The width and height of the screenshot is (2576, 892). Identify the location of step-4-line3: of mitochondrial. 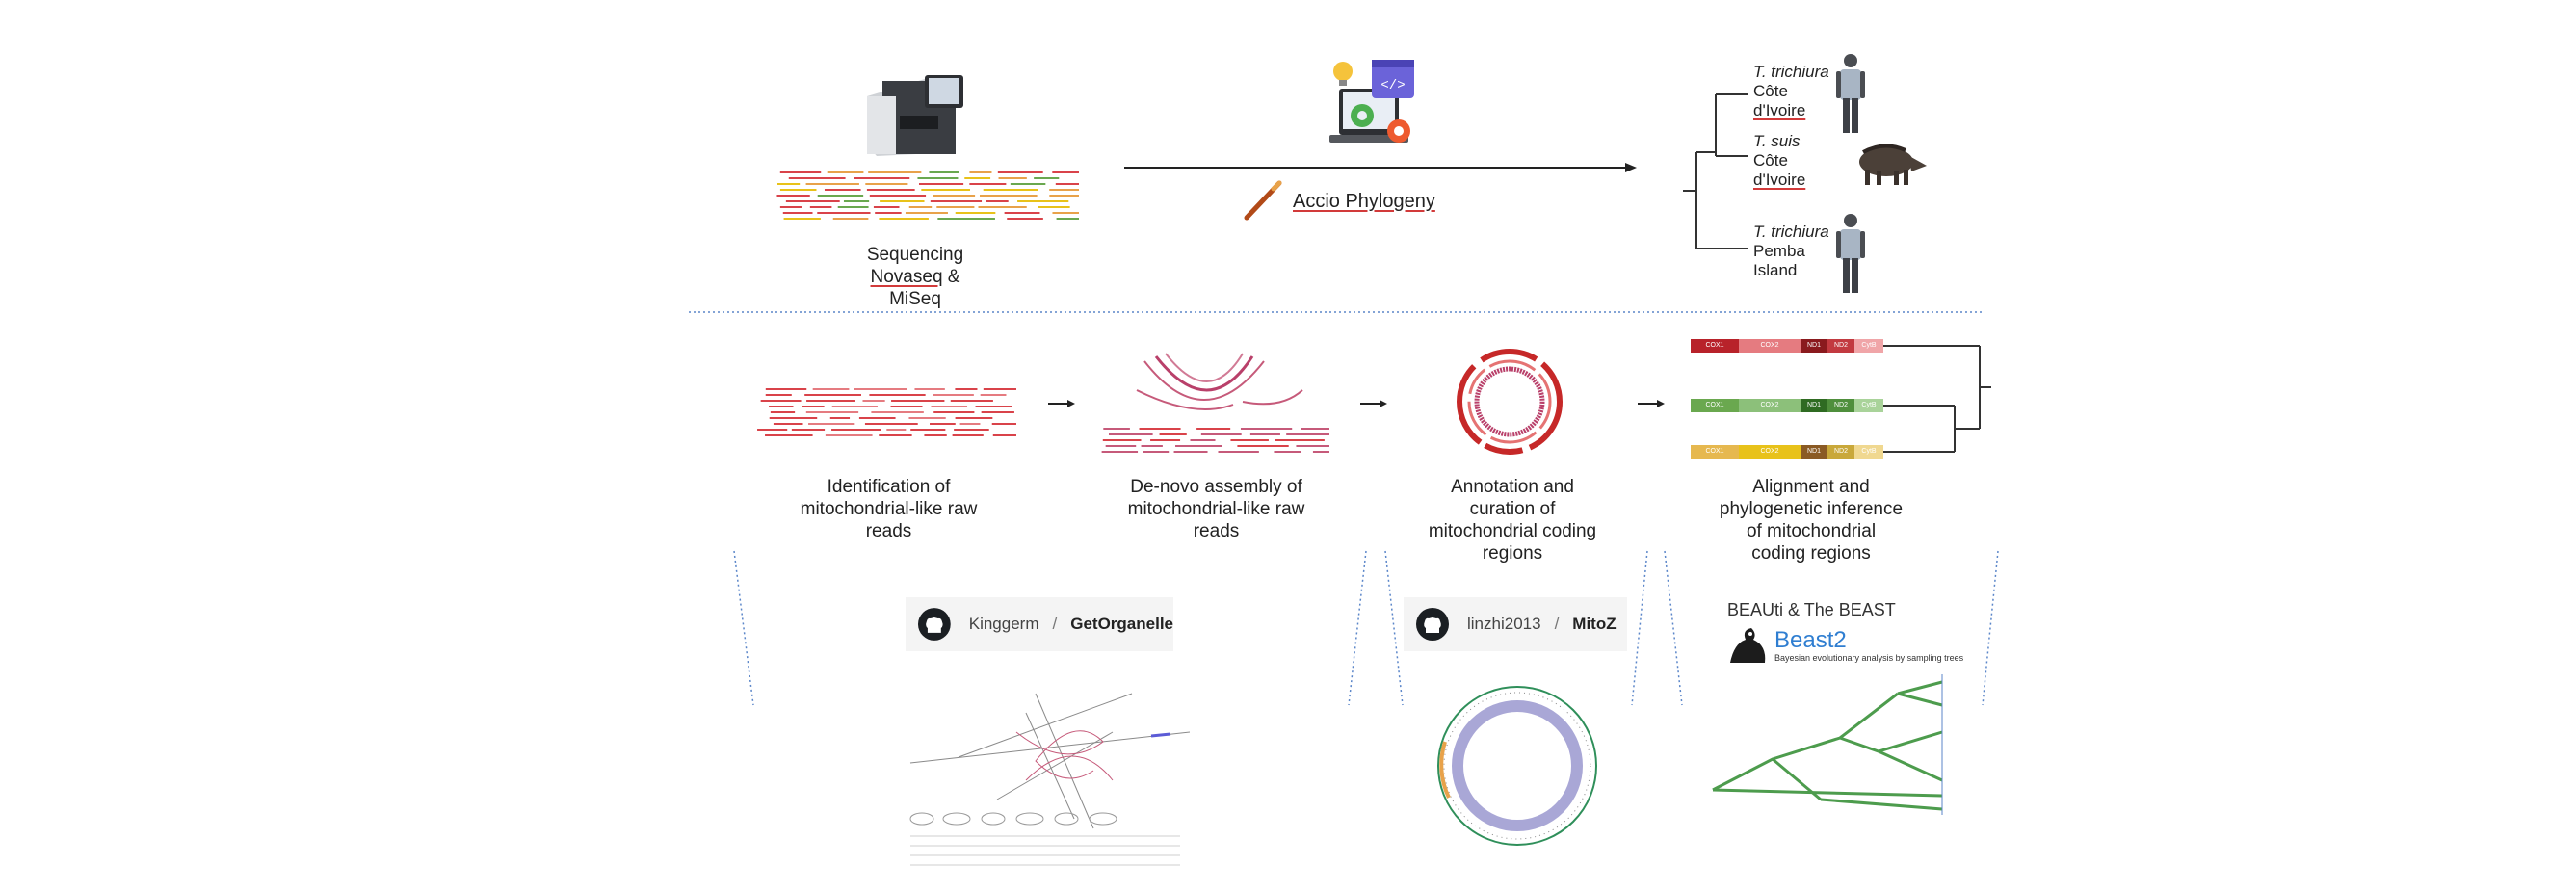
(1811, 531).